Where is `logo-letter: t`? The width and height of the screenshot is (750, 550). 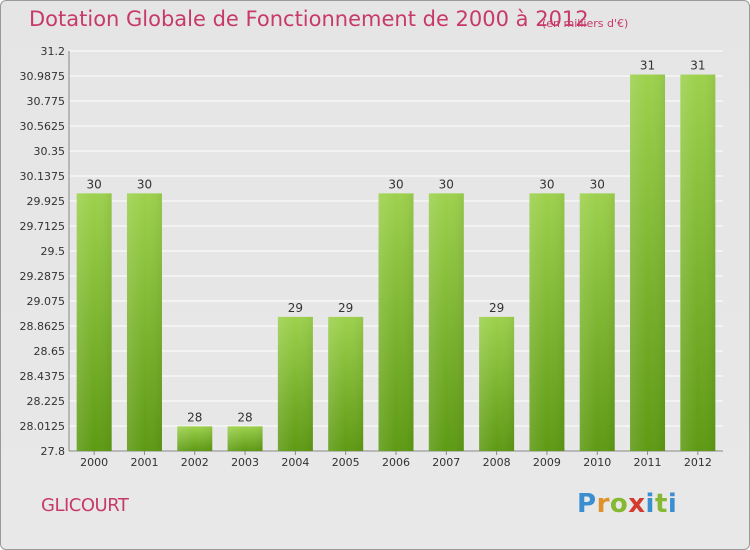 logo-letter: t is located at coordinates (661, 504).